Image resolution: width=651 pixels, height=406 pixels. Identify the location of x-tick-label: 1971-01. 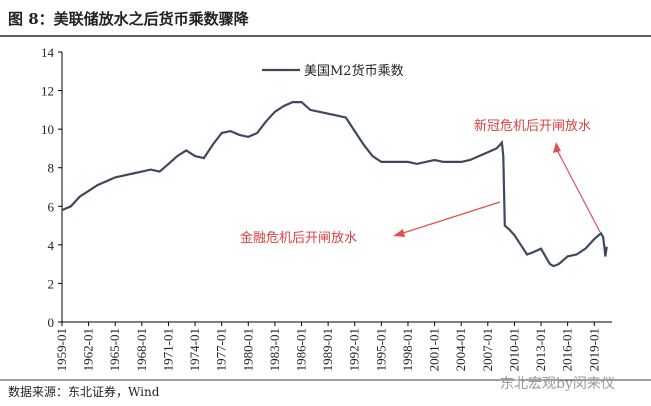
(167, 349).